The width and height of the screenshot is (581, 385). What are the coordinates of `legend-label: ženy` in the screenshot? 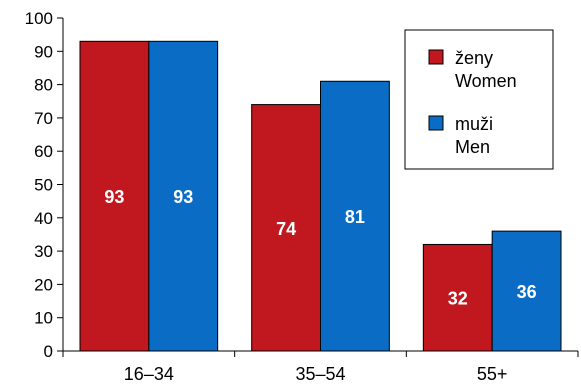 It's located at (474, 58).